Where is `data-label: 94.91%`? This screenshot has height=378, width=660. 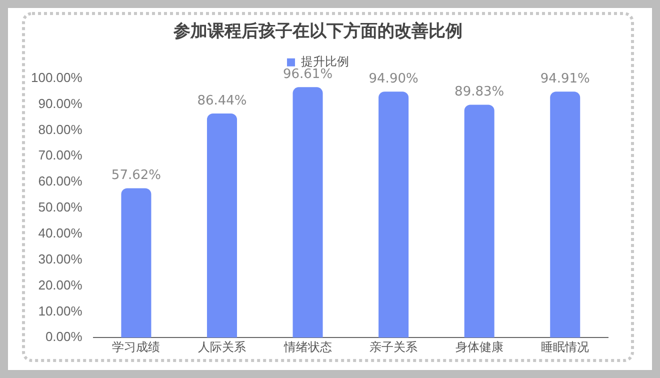 data-label: 94.91% is located at coordinates (565, 78).